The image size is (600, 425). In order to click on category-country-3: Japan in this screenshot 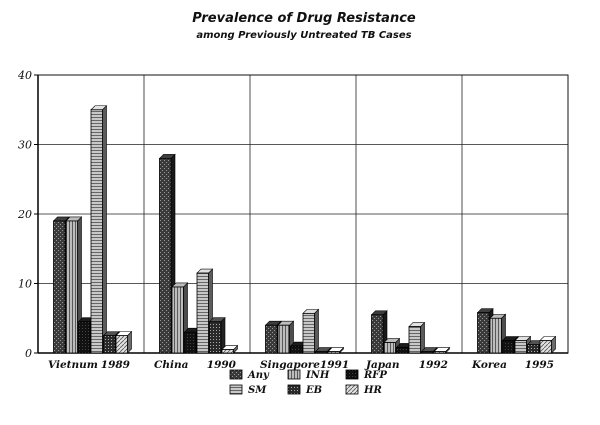, I will do `click(382, 365)`.